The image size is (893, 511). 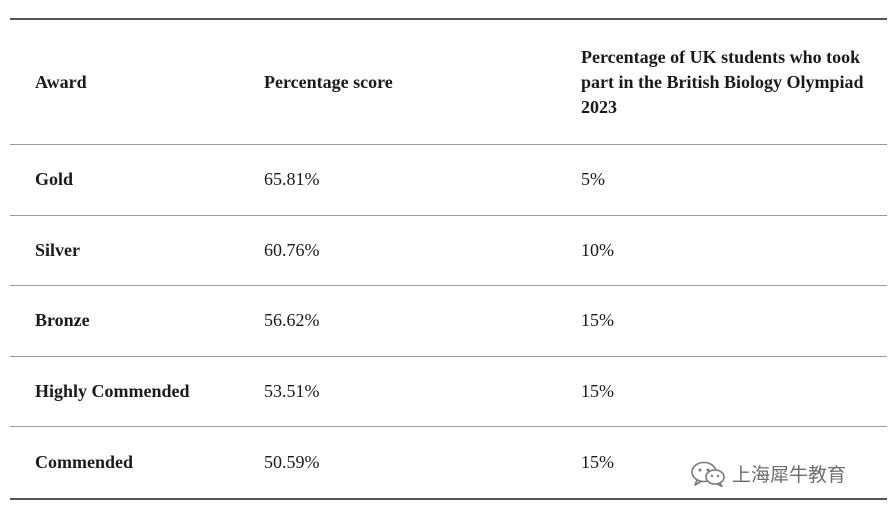 I want to click on header-award: Award, so click(x=61, y=81).